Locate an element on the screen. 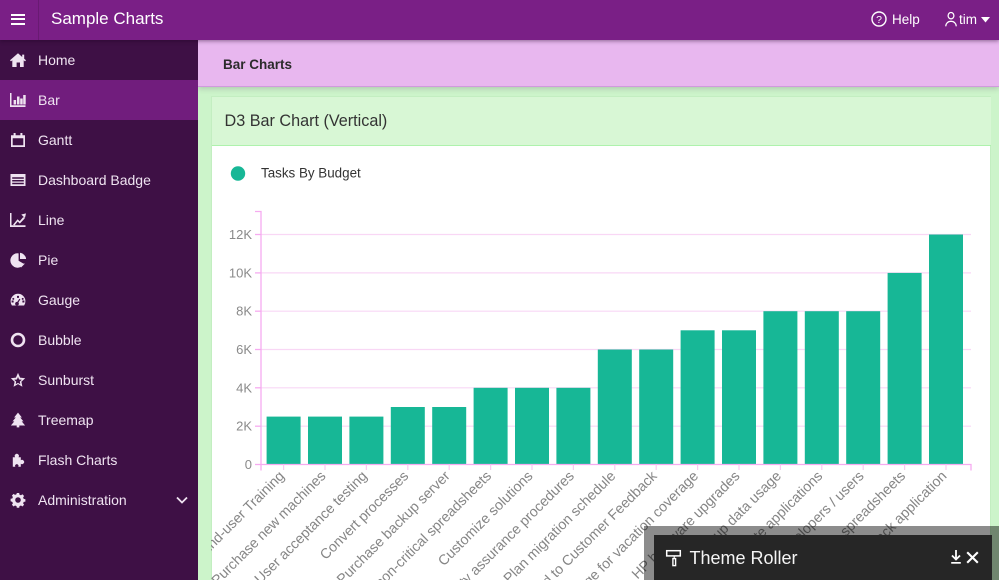  svg-text: 12K is located at coordinates (240, 234).